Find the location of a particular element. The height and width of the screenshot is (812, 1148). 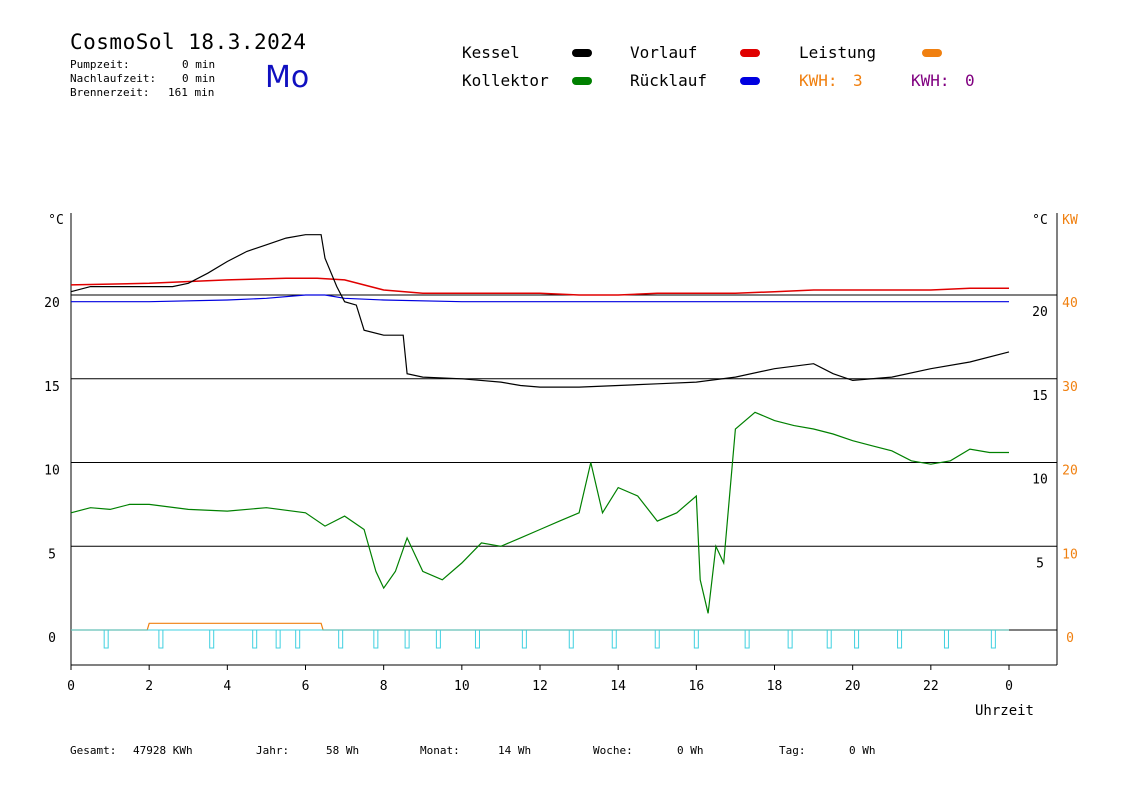

x-tick-label: 8 is located at coordinates (384, 686).